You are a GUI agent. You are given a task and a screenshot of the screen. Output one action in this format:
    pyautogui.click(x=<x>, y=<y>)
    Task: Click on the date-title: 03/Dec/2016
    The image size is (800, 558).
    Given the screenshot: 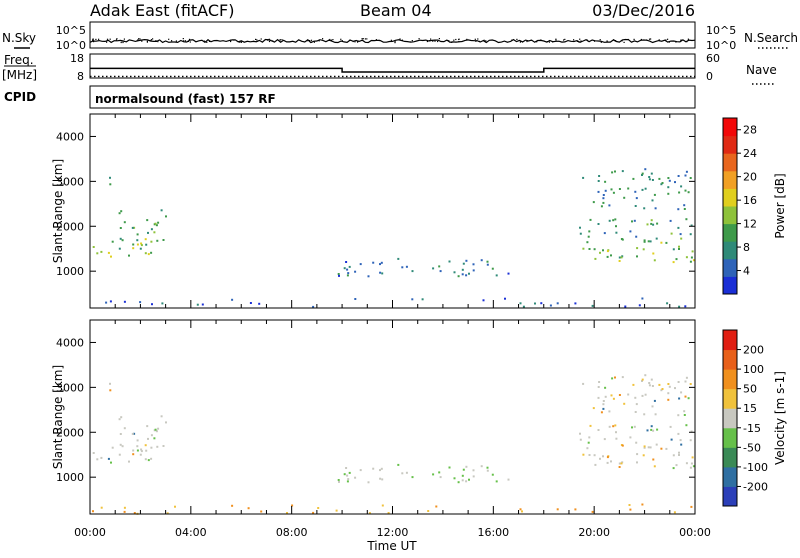 What is the action you would take?
    pyautogui.click(x=643, y=10)
    